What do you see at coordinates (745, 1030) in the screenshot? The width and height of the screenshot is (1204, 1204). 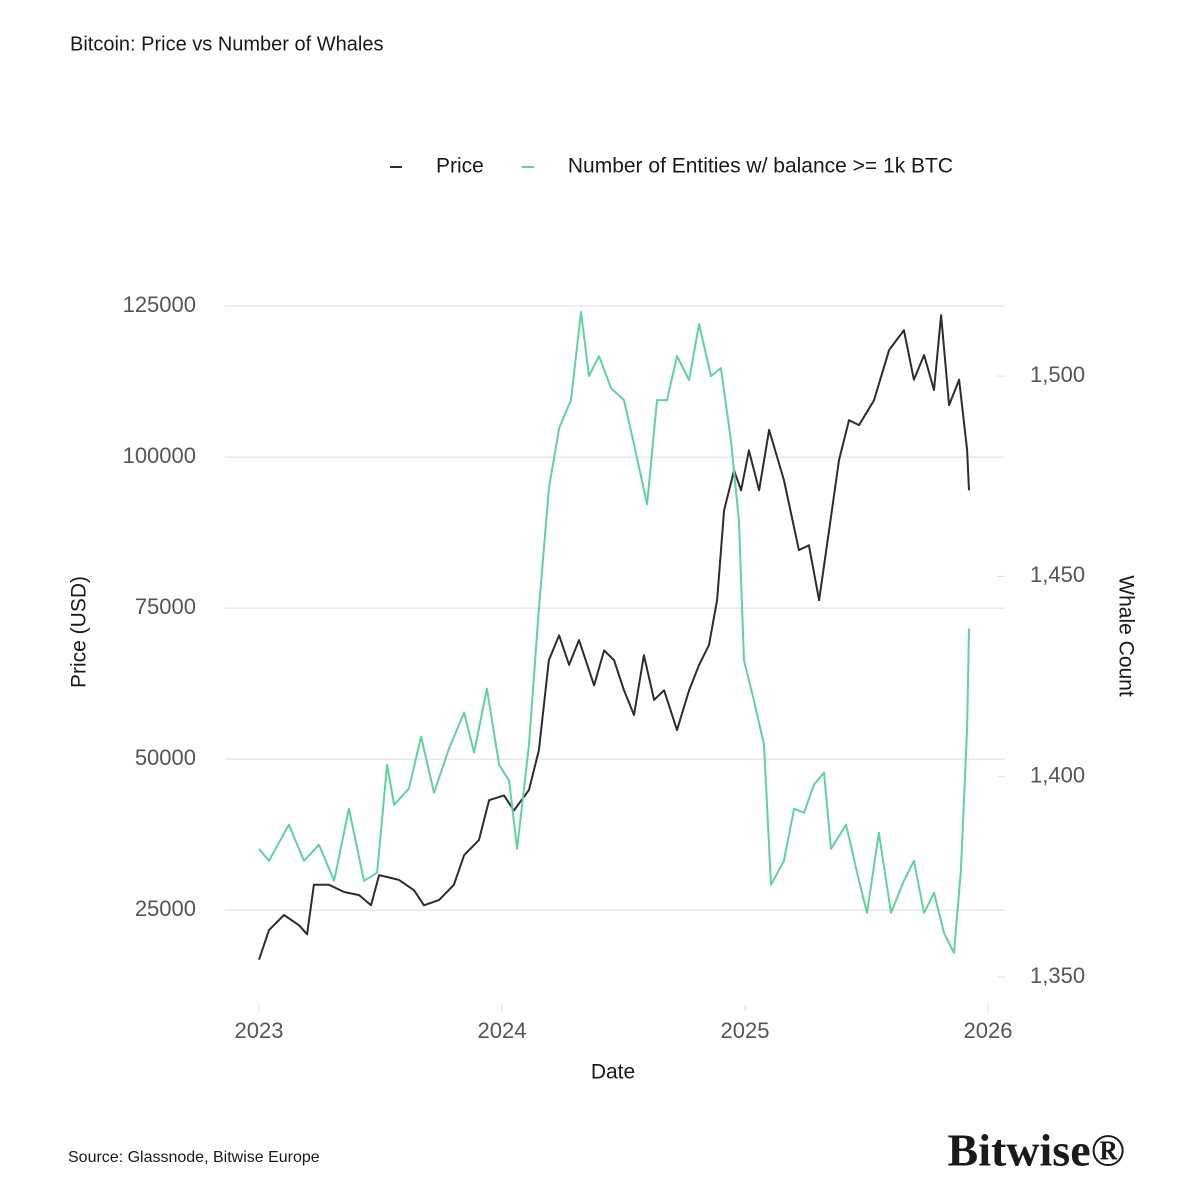 I see `x-tick-label: 2025` at bounding box center [745, 1030].